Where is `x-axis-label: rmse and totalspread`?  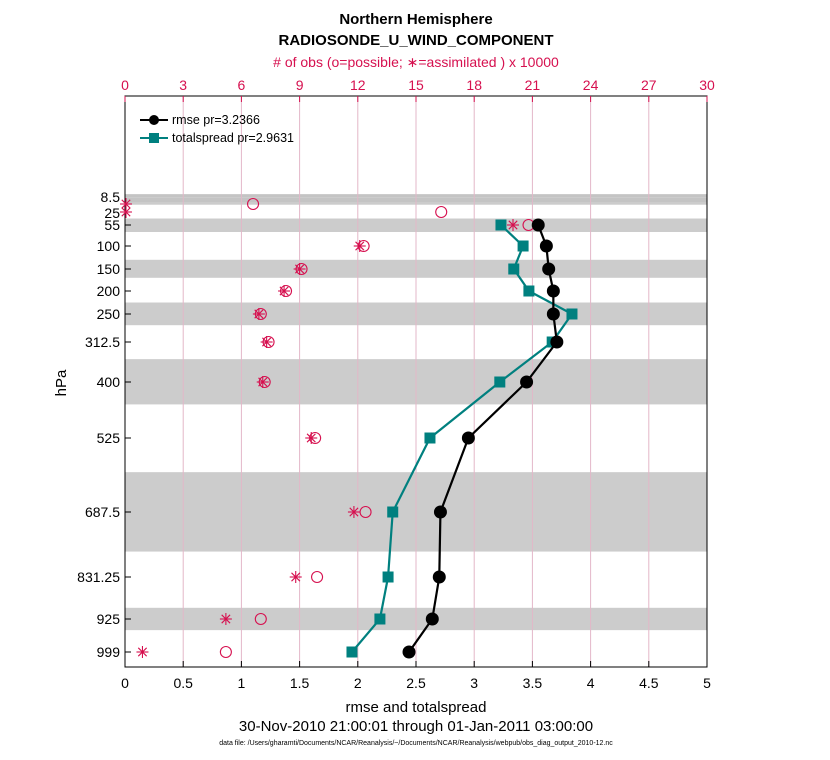 x-axis-label: rmse and totalspread is located at coordinates (416, 707).